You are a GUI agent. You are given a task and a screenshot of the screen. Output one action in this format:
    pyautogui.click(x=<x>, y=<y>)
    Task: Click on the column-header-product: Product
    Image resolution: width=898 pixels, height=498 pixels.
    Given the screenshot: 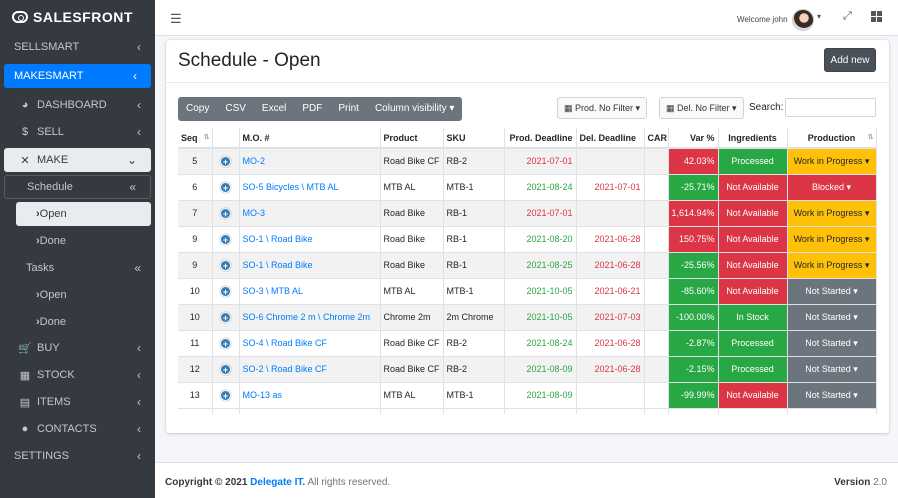 What is the action you would take?
    pyautogui.click(x=412, y=138)
    